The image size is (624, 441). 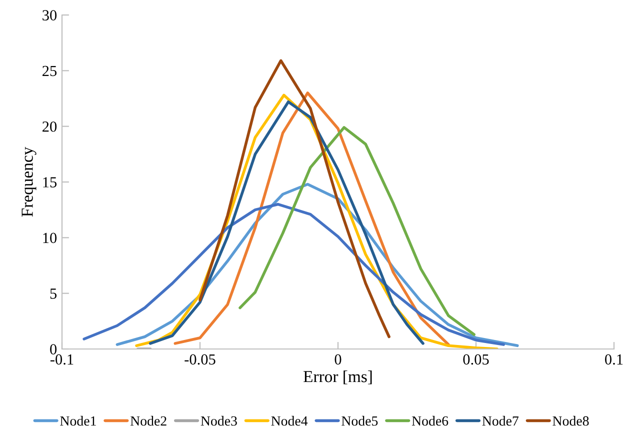 I want to click on x-tick-label: 0.1, so click(x=614, y=359).